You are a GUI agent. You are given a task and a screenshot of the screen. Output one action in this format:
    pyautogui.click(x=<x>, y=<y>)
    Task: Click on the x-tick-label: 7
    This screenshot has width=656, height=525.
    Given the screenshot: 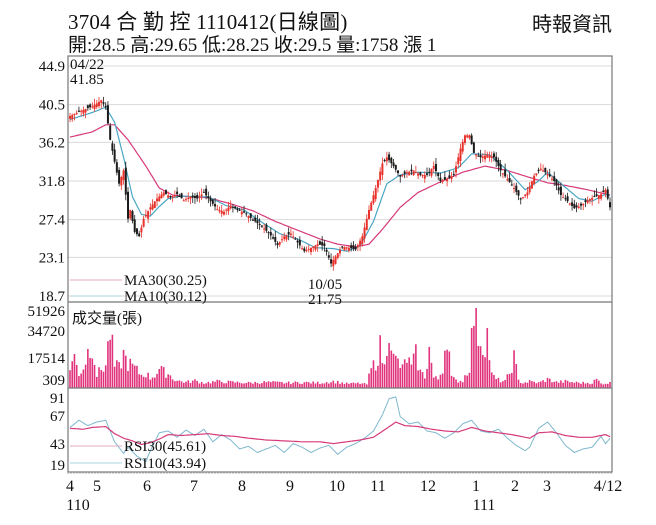 What is the action you would take?
    pyautogui.click(x=194, y=486)
    